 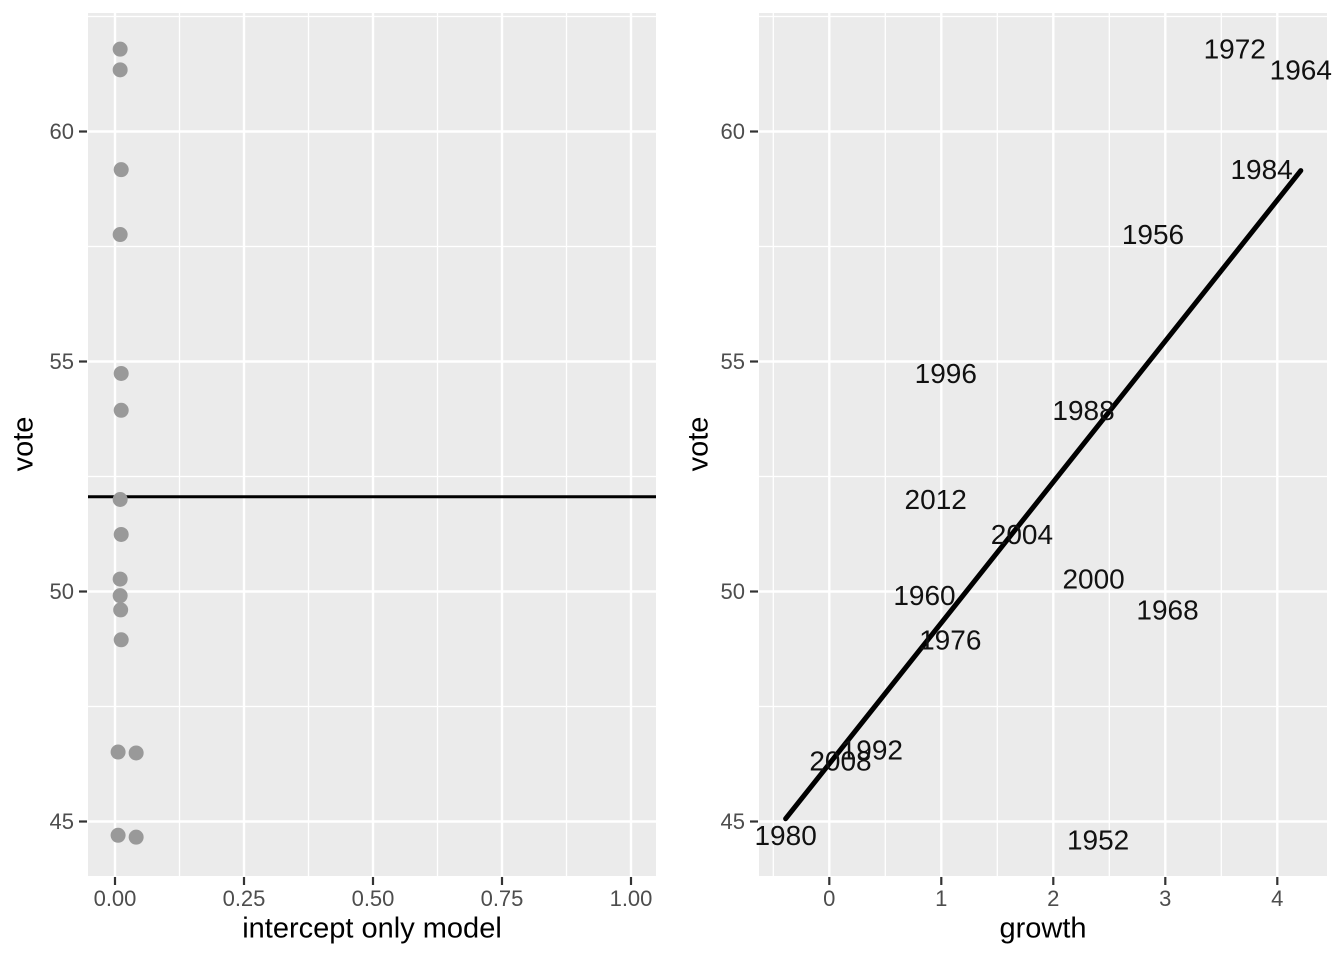 I want to click on year-label: 1988, so click(x=1083, y=410).